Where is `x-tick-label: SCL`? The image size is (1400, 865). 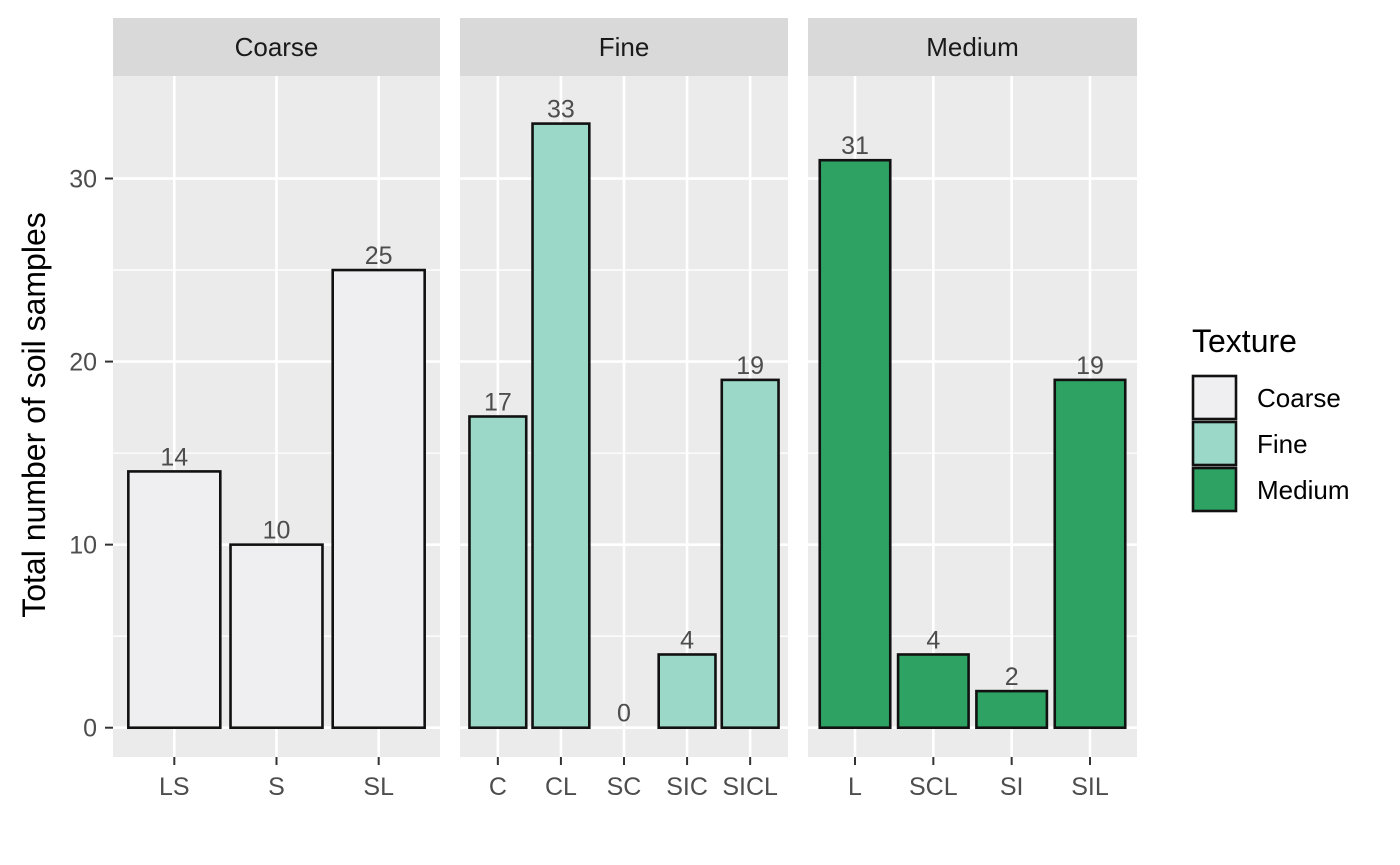 x-tick-label: SCL is located at coordinates (933, 787).